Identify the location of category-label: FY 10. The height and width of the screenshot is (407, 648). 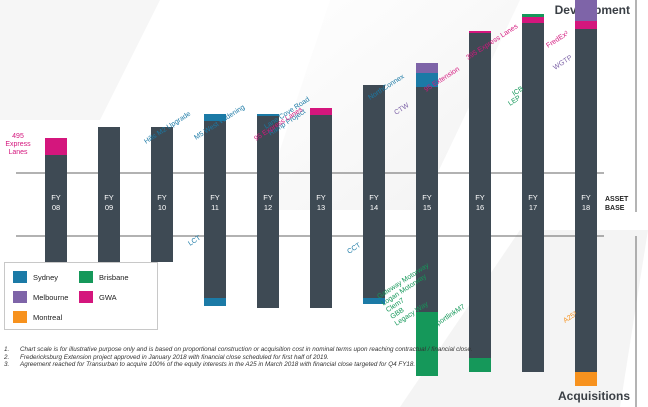
(162, 202).